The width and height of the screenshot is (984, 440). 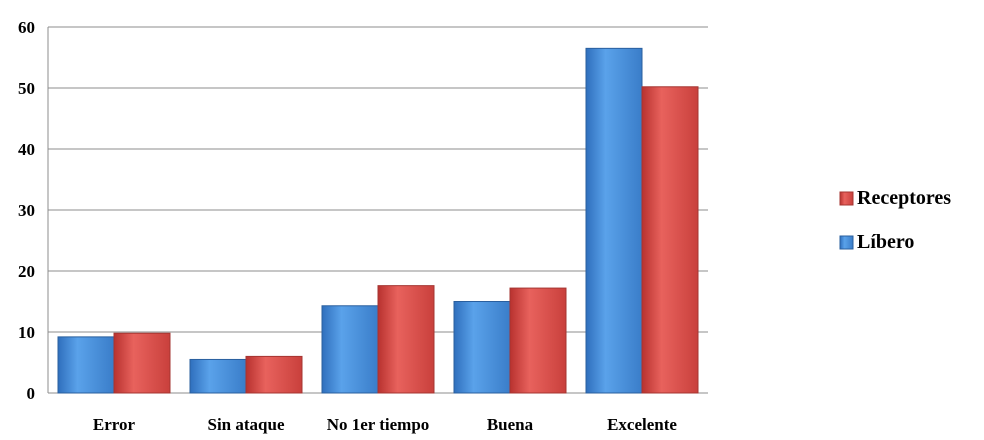 What do you see at coordinates (26, 88) in the screenshot?
I see `y-tick-label: 50` at bounding box center [26, 88].